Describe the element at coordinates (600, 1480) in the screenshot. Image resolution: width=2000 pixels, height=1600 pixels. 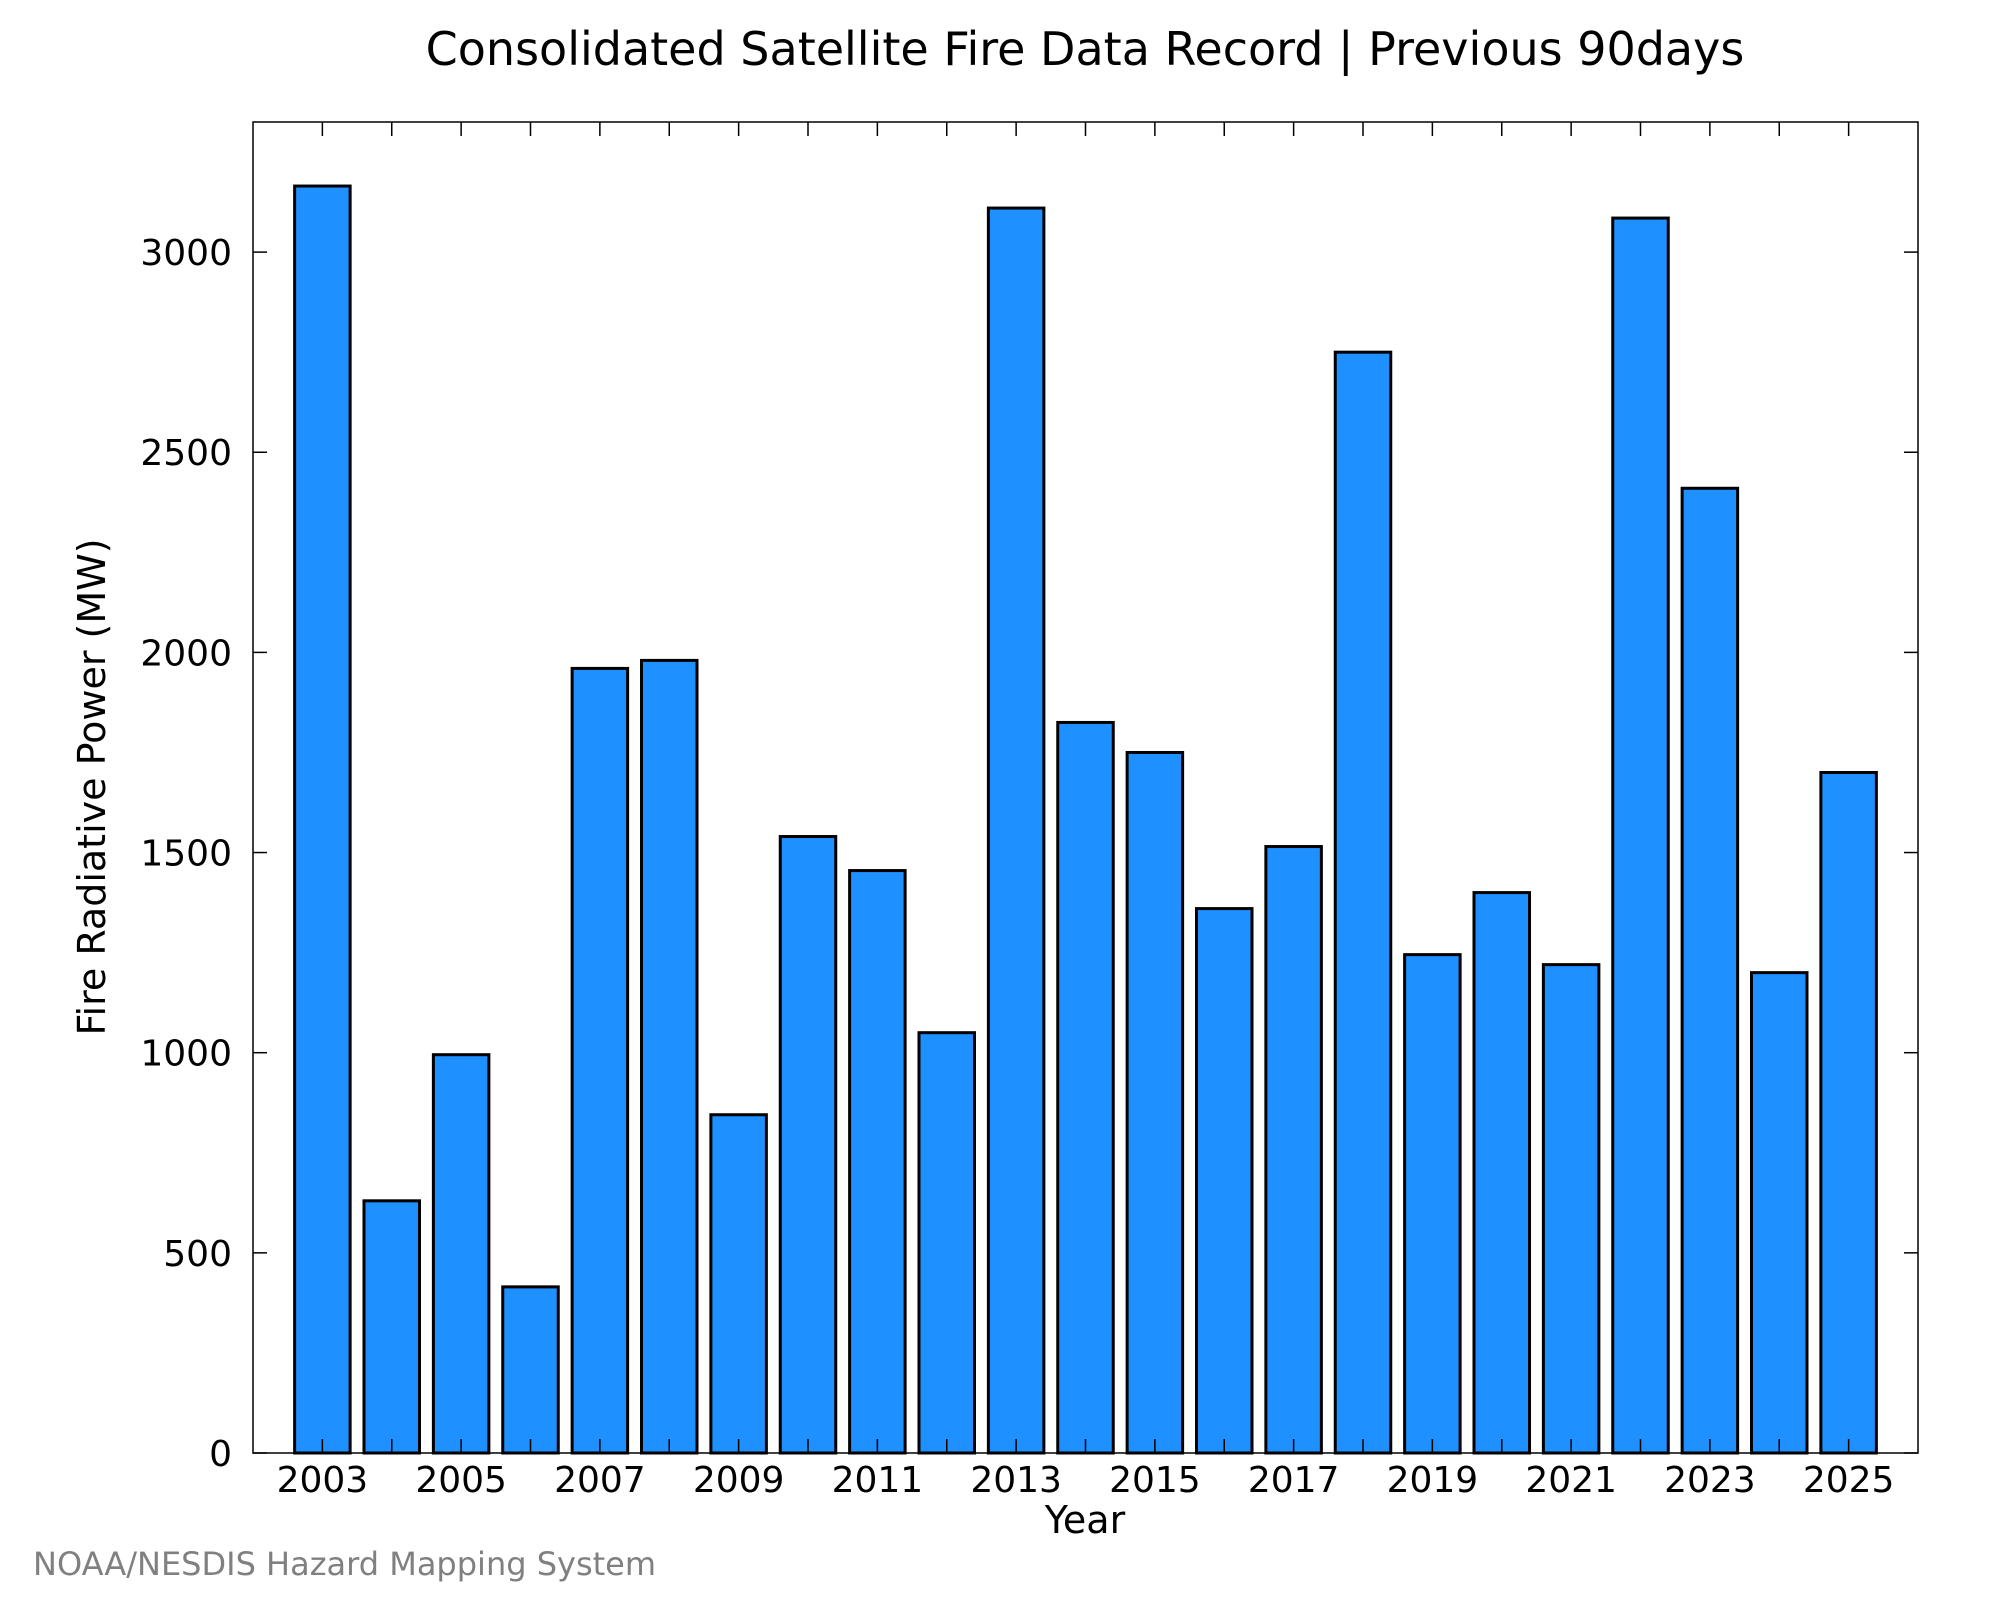
I see `x-tick-label: 2007` at that location.